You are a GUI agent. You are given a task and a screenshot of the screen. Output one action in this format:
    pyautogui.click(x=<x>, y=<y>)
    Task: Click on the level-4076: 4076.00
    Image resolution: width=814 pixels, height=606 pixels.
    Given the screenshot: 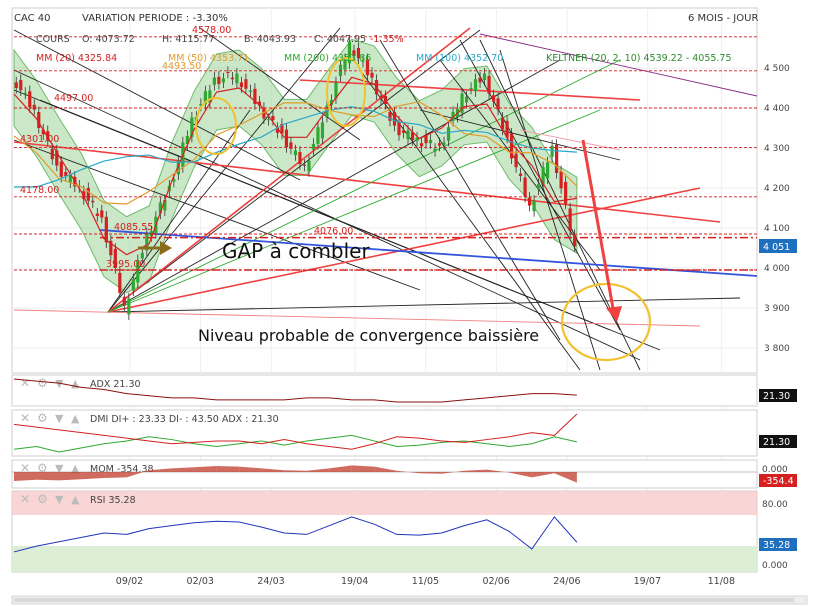 What is the action you would take?
    pyautogui.click(x=333, y=231)
    